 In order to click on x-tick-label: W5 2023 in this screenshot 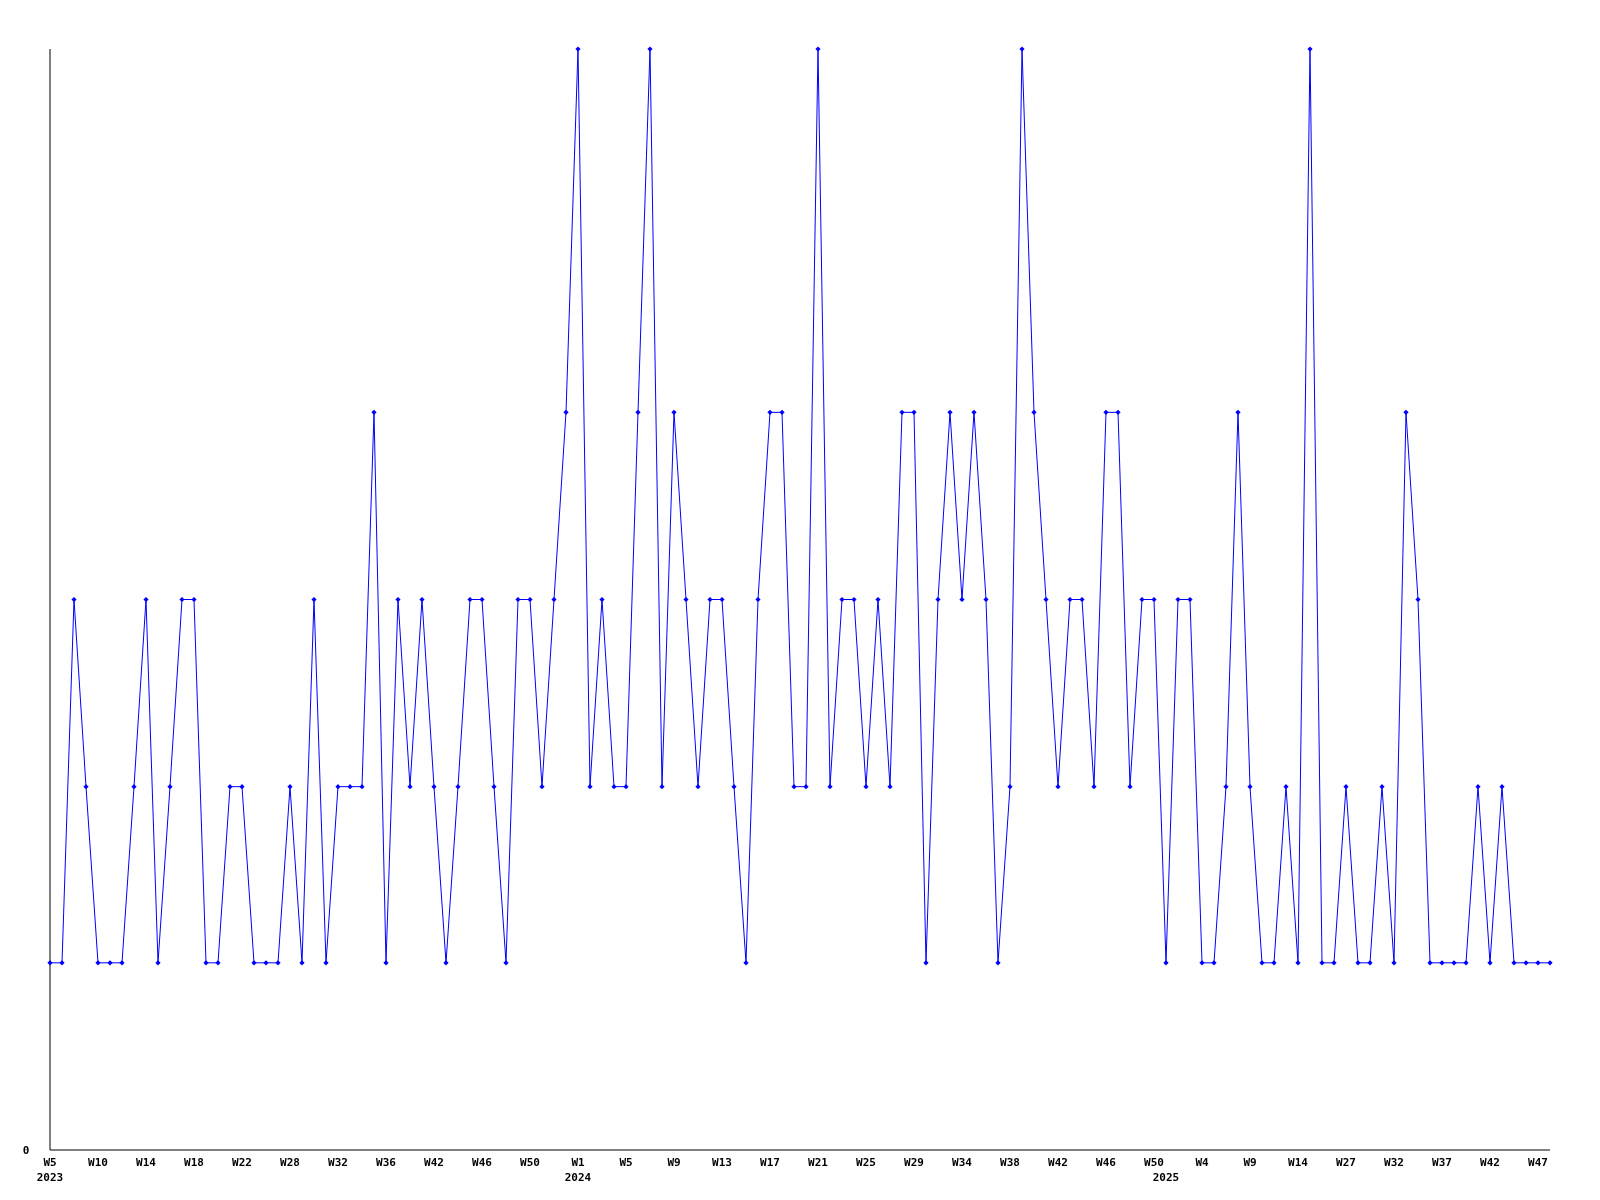, I will do `click(50, 1170)`.